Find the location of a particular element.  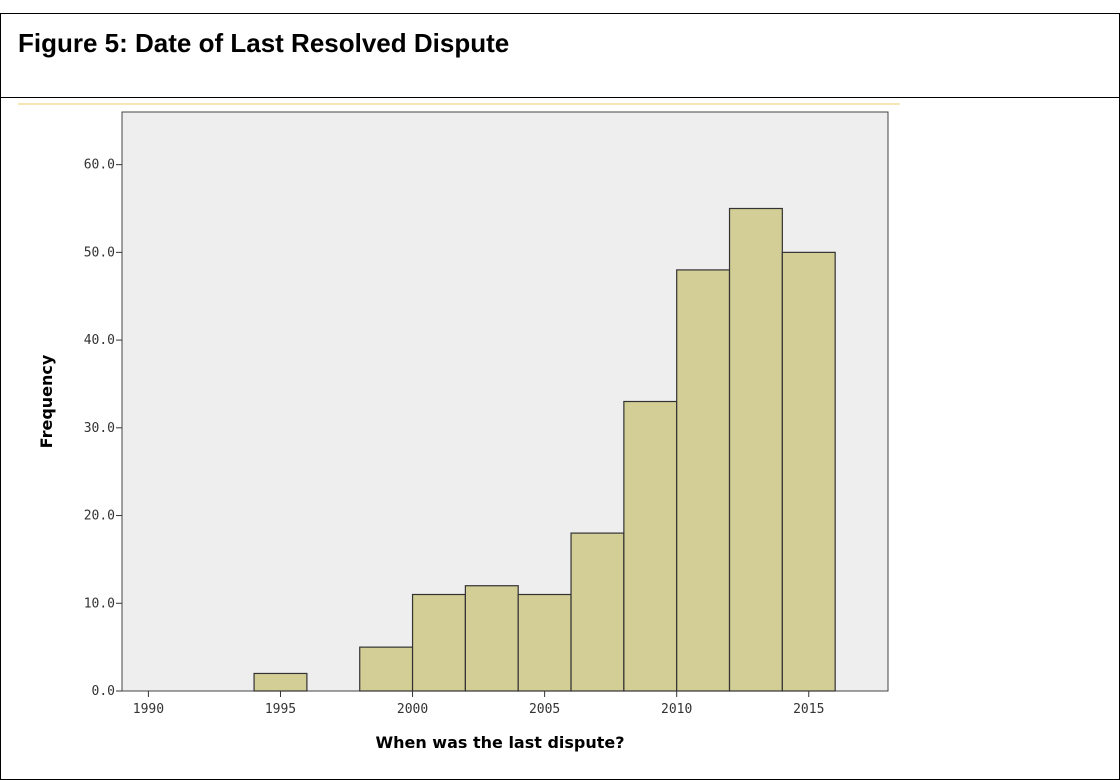

bar-1994-1996 is located at coordinates (280, 682).